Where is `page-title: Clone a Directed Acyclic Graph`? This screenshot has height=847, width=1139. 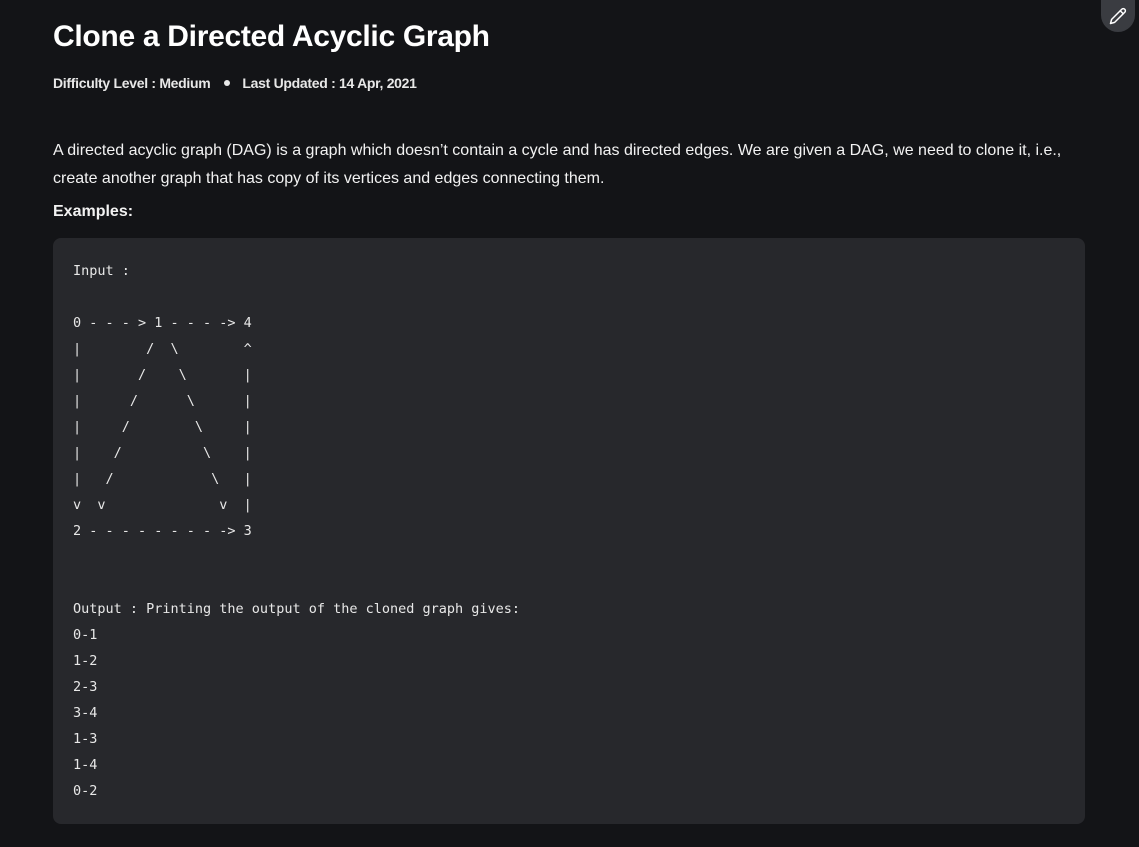 page-title: Clone a Directed Acyclic Graph is located at coordinates (271, 36).